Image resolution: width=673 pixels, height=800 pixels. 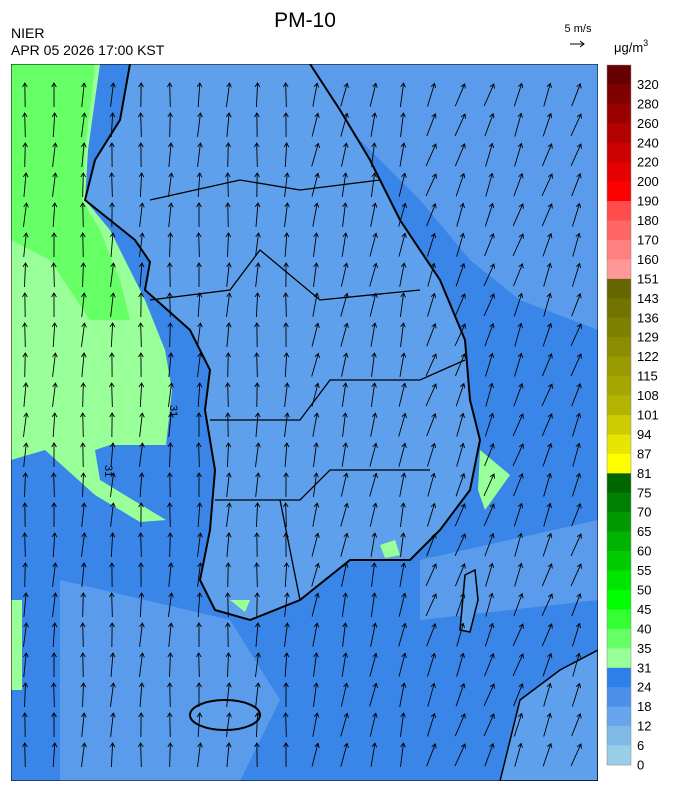 What do you see at coordinates (644, 667) in the screenshot?
I see `colorbar-label: 31` at bounding box center [644, 667].